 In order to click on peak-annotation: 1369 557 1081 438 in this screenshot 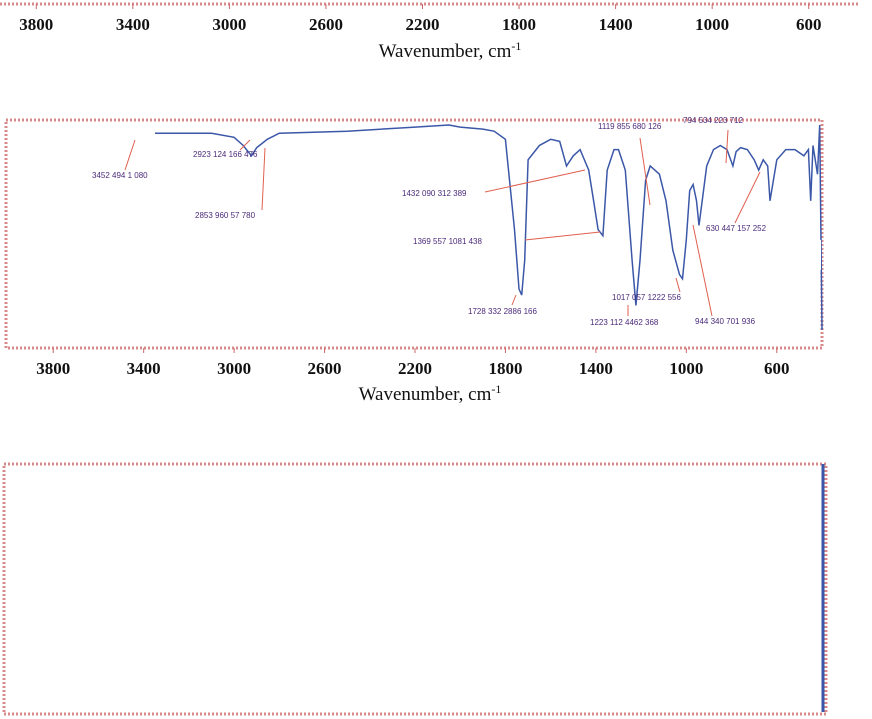, I will do `click(448, 241)`.